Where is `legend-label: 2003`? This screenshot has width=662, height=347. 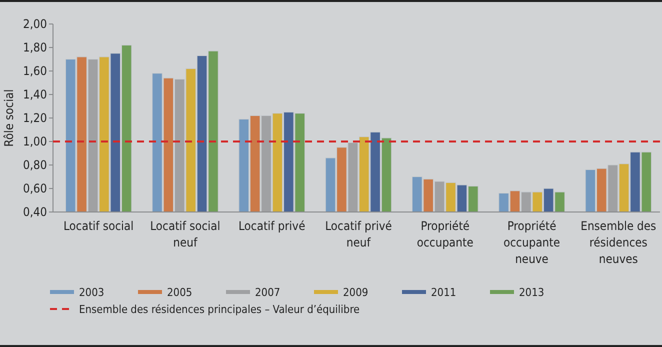 legend-label: 2003 is located at coordinates (91, 292).